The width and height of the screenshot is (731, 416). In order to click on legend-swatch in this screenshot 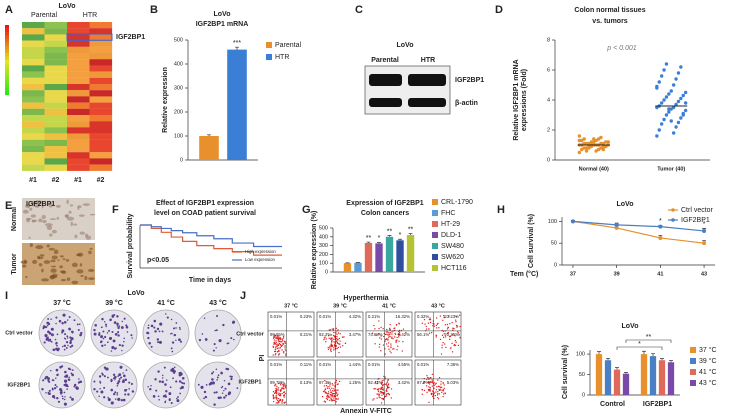, I will do `click(435, 224)`.